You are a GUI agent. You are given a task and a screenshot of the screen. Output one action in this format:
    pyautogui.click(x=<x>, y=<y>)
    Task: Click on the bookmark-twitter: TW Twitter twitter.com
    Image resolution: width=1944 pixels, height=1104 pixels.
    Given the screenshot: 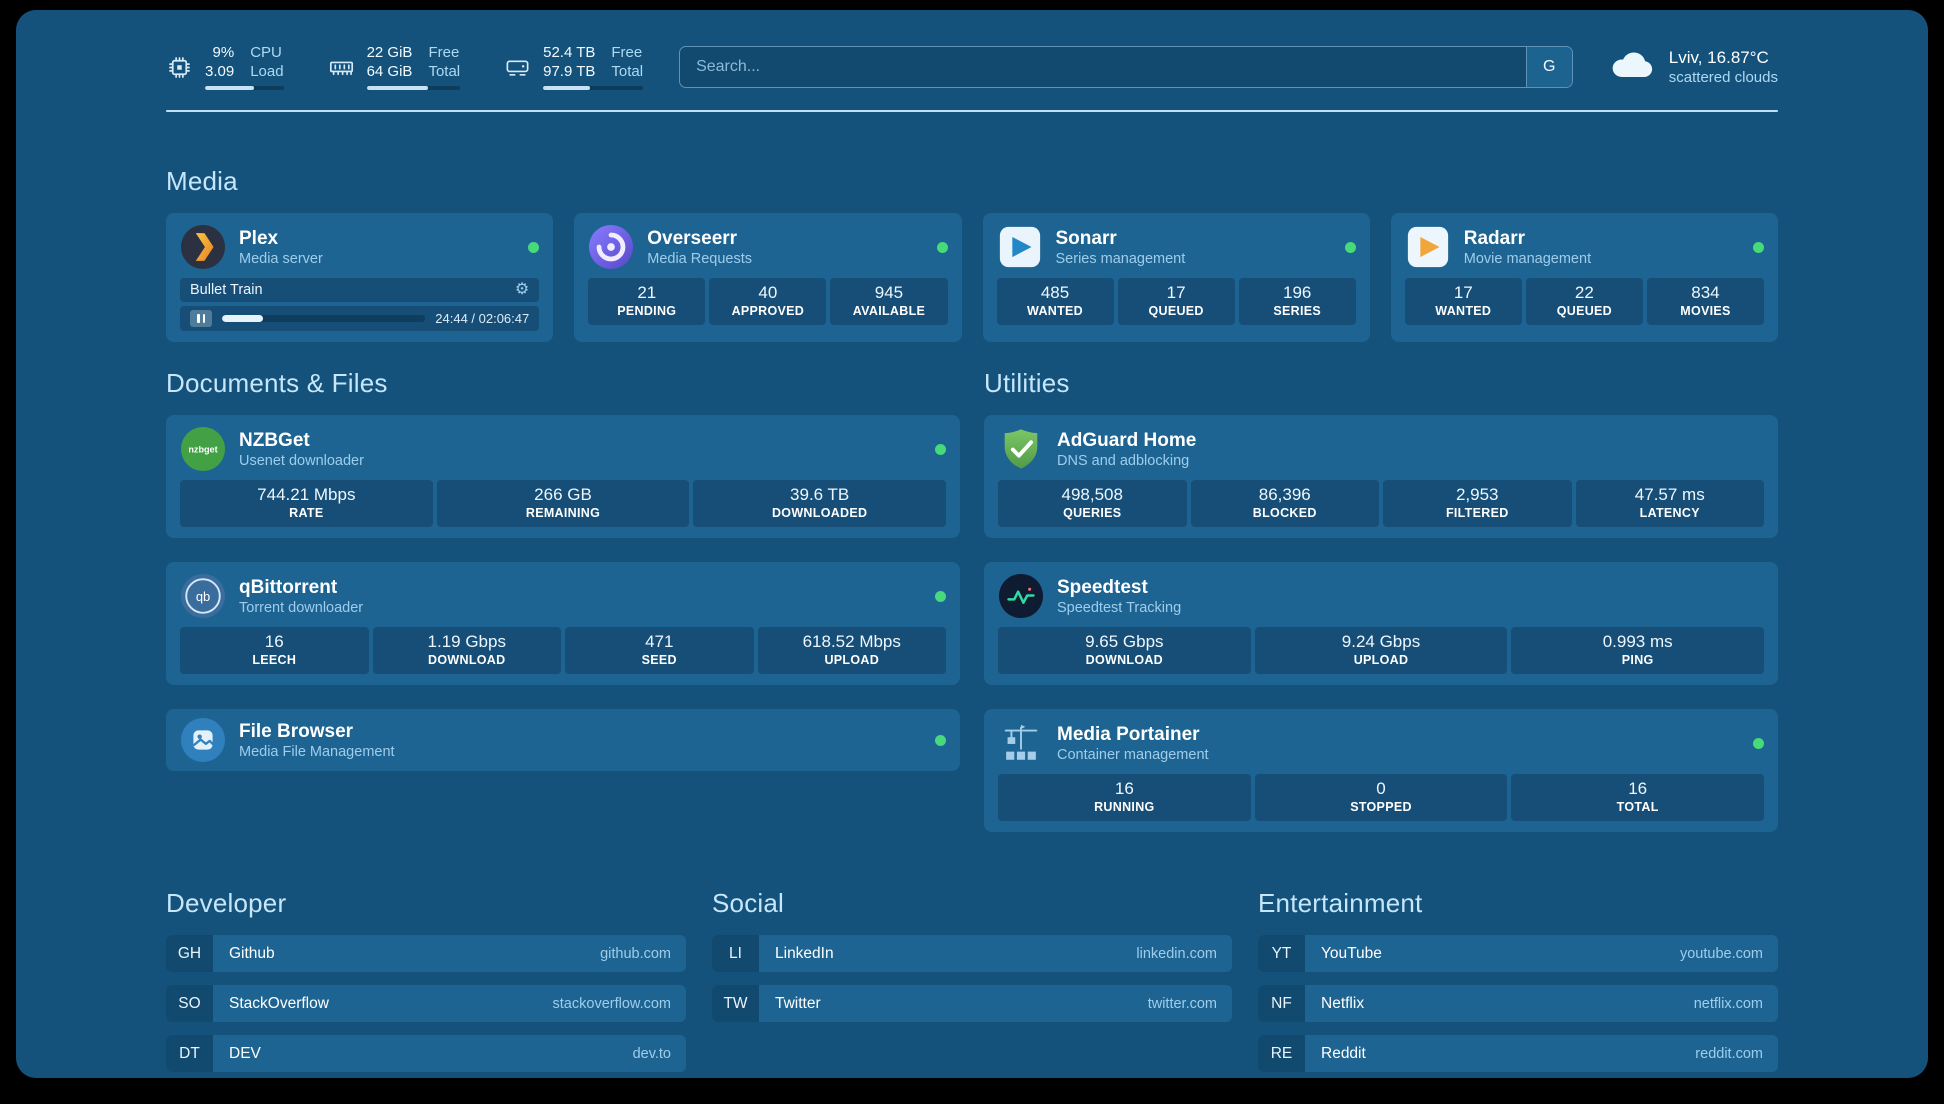 What is the action you would take?
    pyautogui.click(x=972, y=1003)
    